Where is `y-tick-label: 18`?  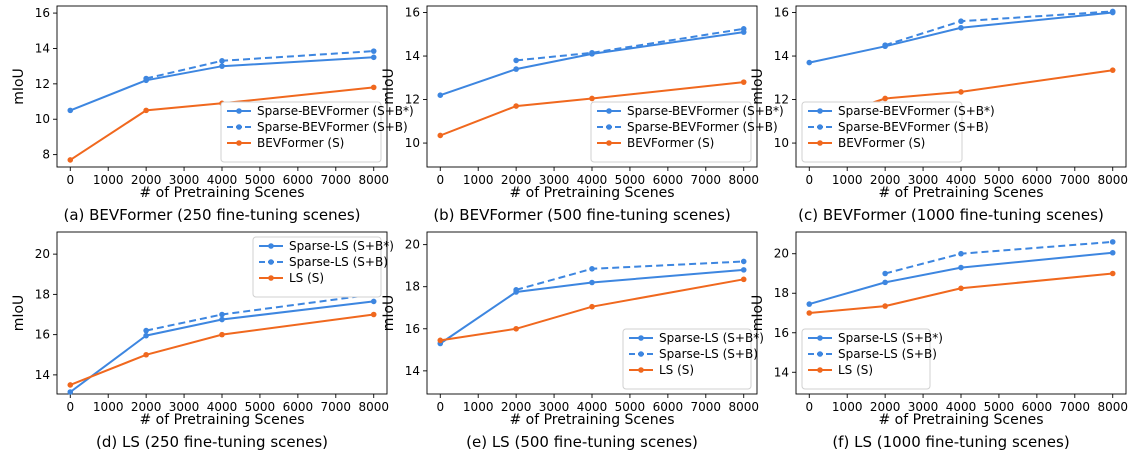 y-tick-label: 18 is located at coordinates (42, 294).